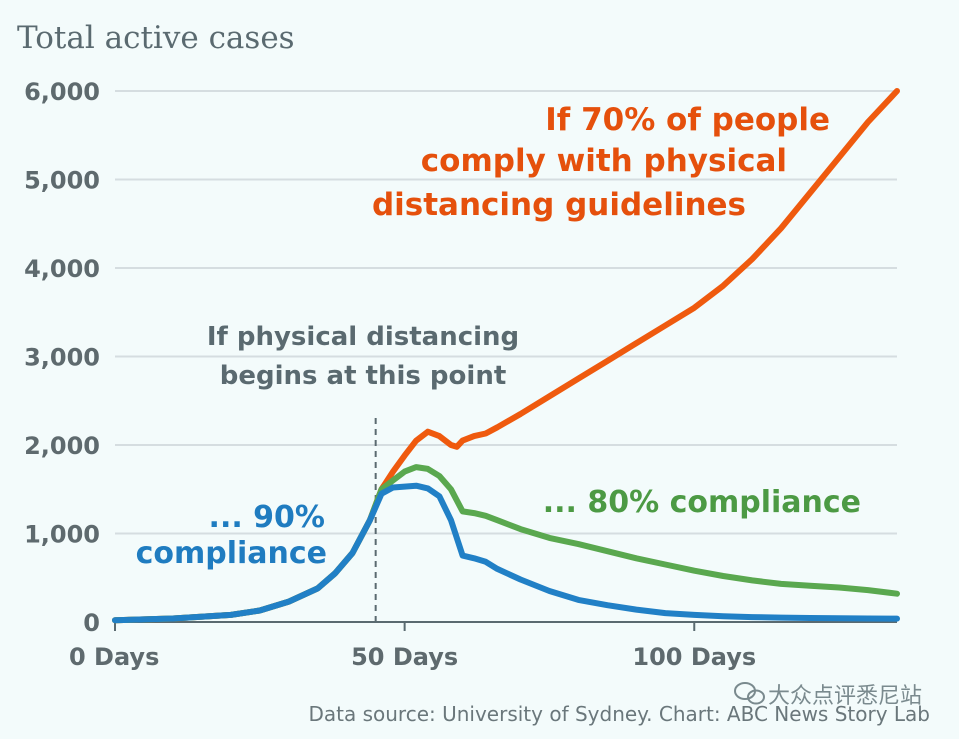 The image size is (959, 739). What do you see at coordinates (363, 337) in the screenshot?
I see `intervention-label-line1: If physical distancing` at bounding box center [363, 337].